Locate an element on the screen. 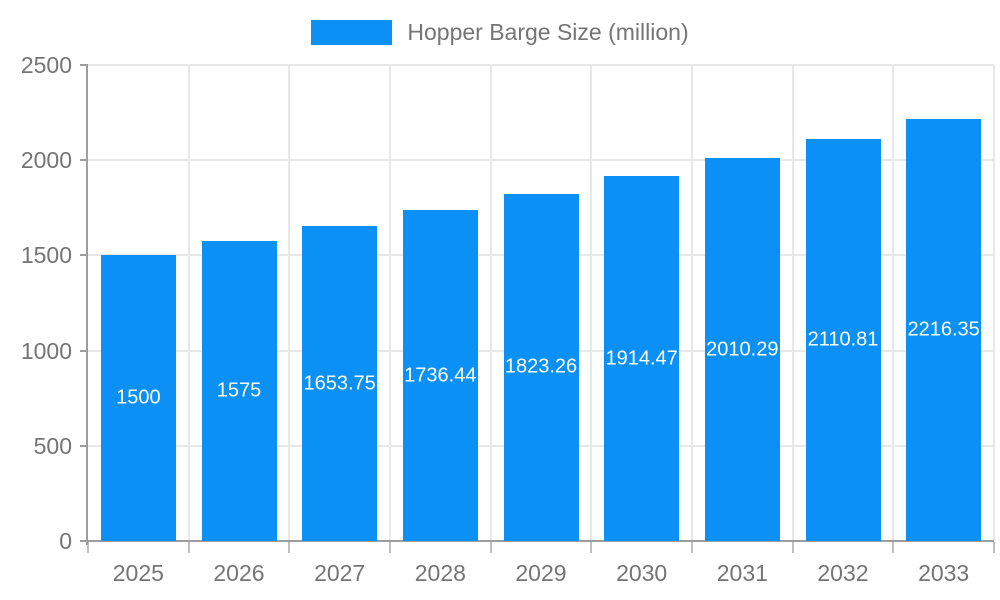  legend-label: Hopper Barge Size (million) is located at coordinates (548, 31).